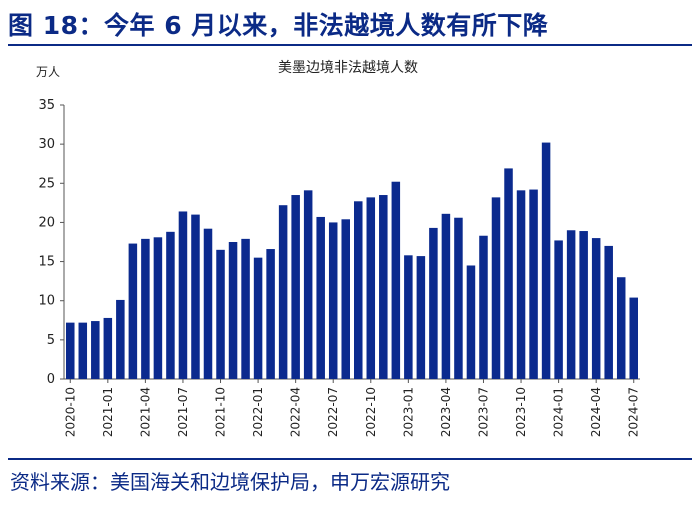 The image size is (700, 517). Describe the element at coordinates (446, 412) in the screenshot. I see `x-tick-label: 2023-04` at that location.